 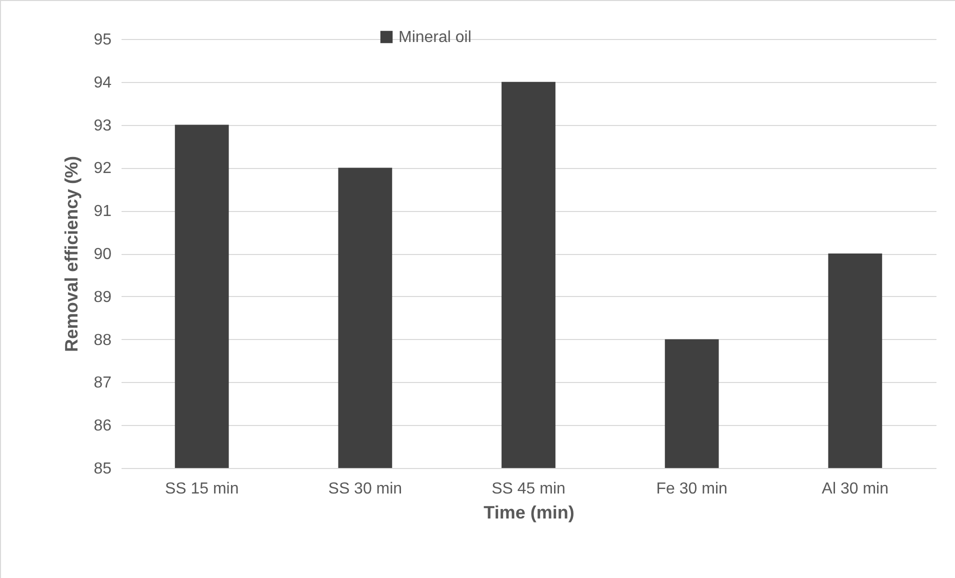 What do you see at coordinates (103, 211) in the screenshot?
I see `y-tick-label: 91` at bounding box center [103, 211].